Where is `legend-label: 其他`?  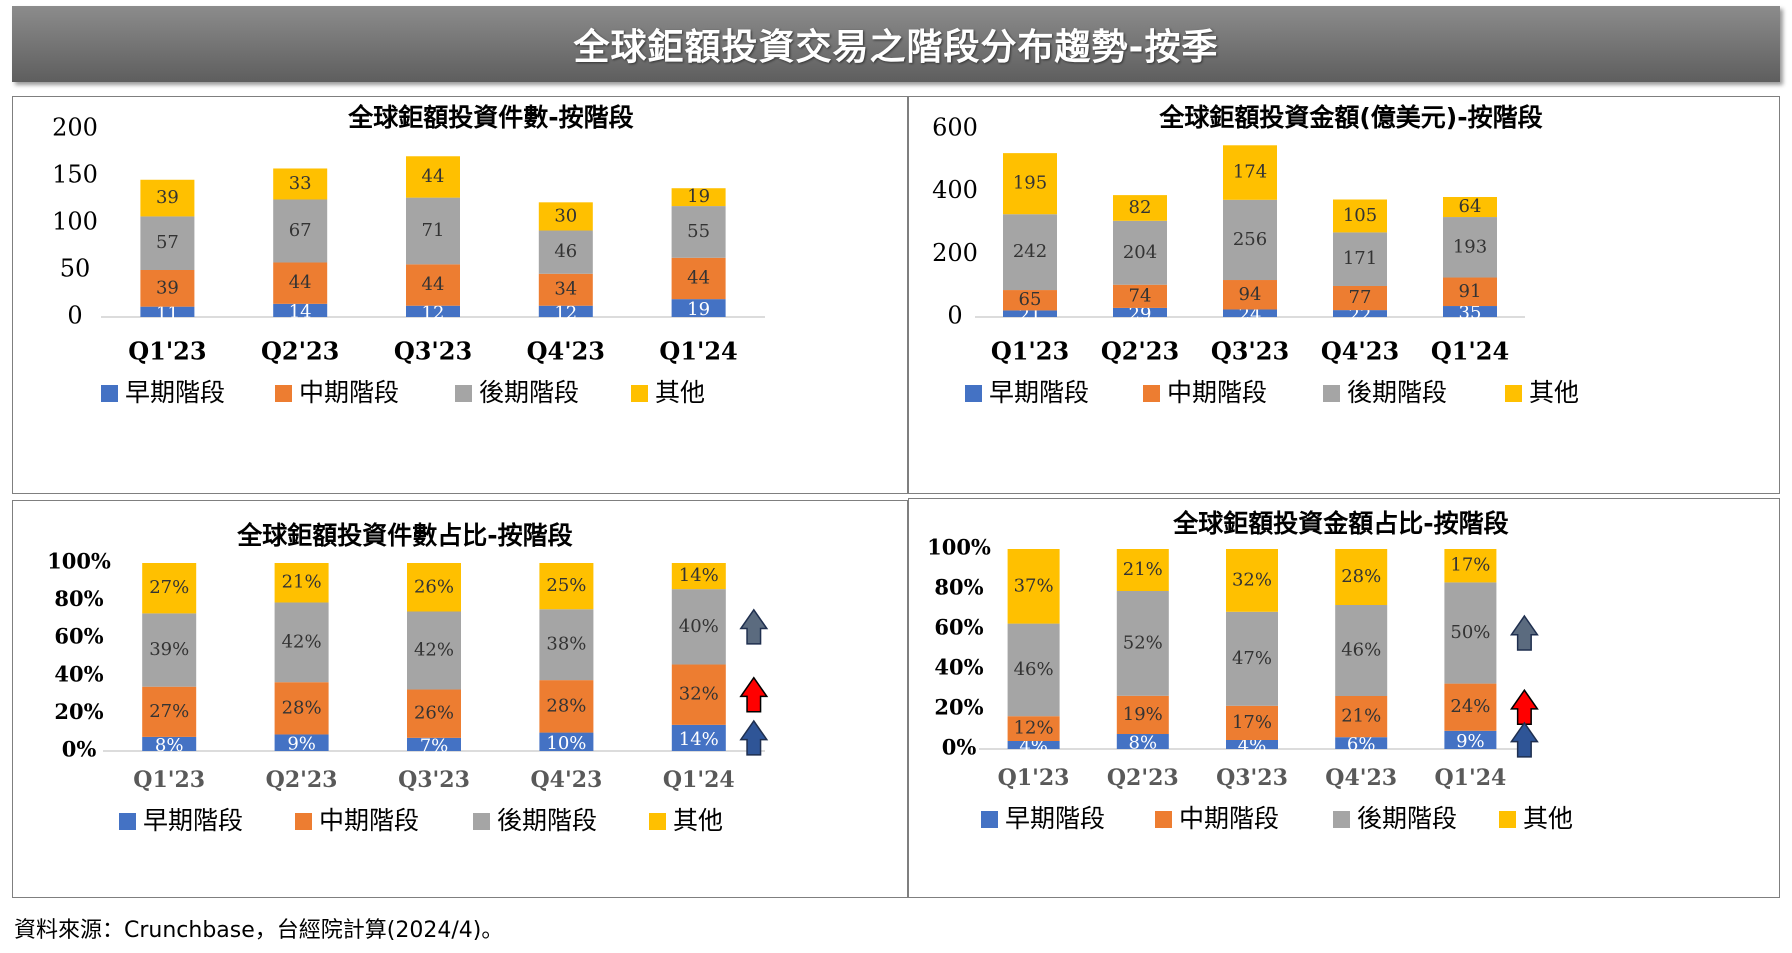
legend-label: 其他 is located at coordinates (1548, 818).